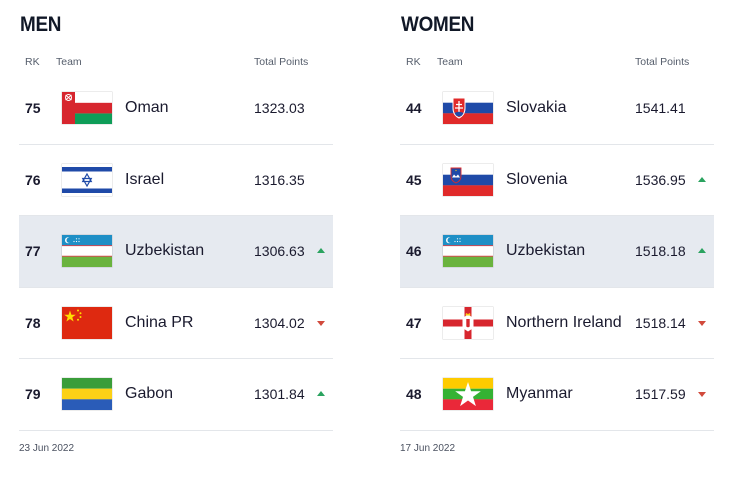  Describe the element at coordinates (660, 108) in the screenshot. I see `total-points: 1541.41` at that location.